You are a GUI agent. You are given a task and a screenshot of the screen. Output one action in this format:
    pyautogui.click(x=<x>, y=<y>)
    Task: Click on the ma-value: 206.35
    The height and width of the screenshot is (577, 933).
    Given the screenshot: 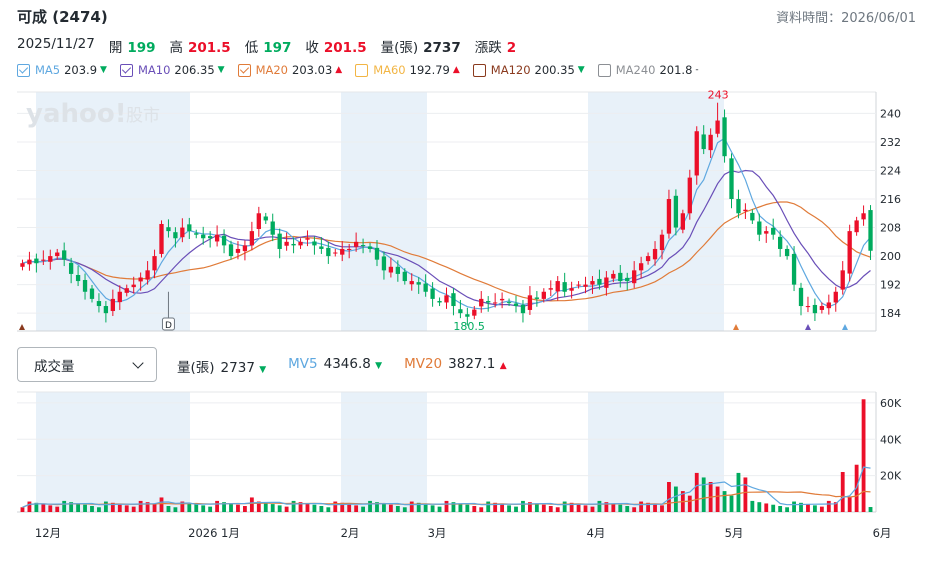 What is the action you would take?
    pyautogui.click(x=194, y=70)
    